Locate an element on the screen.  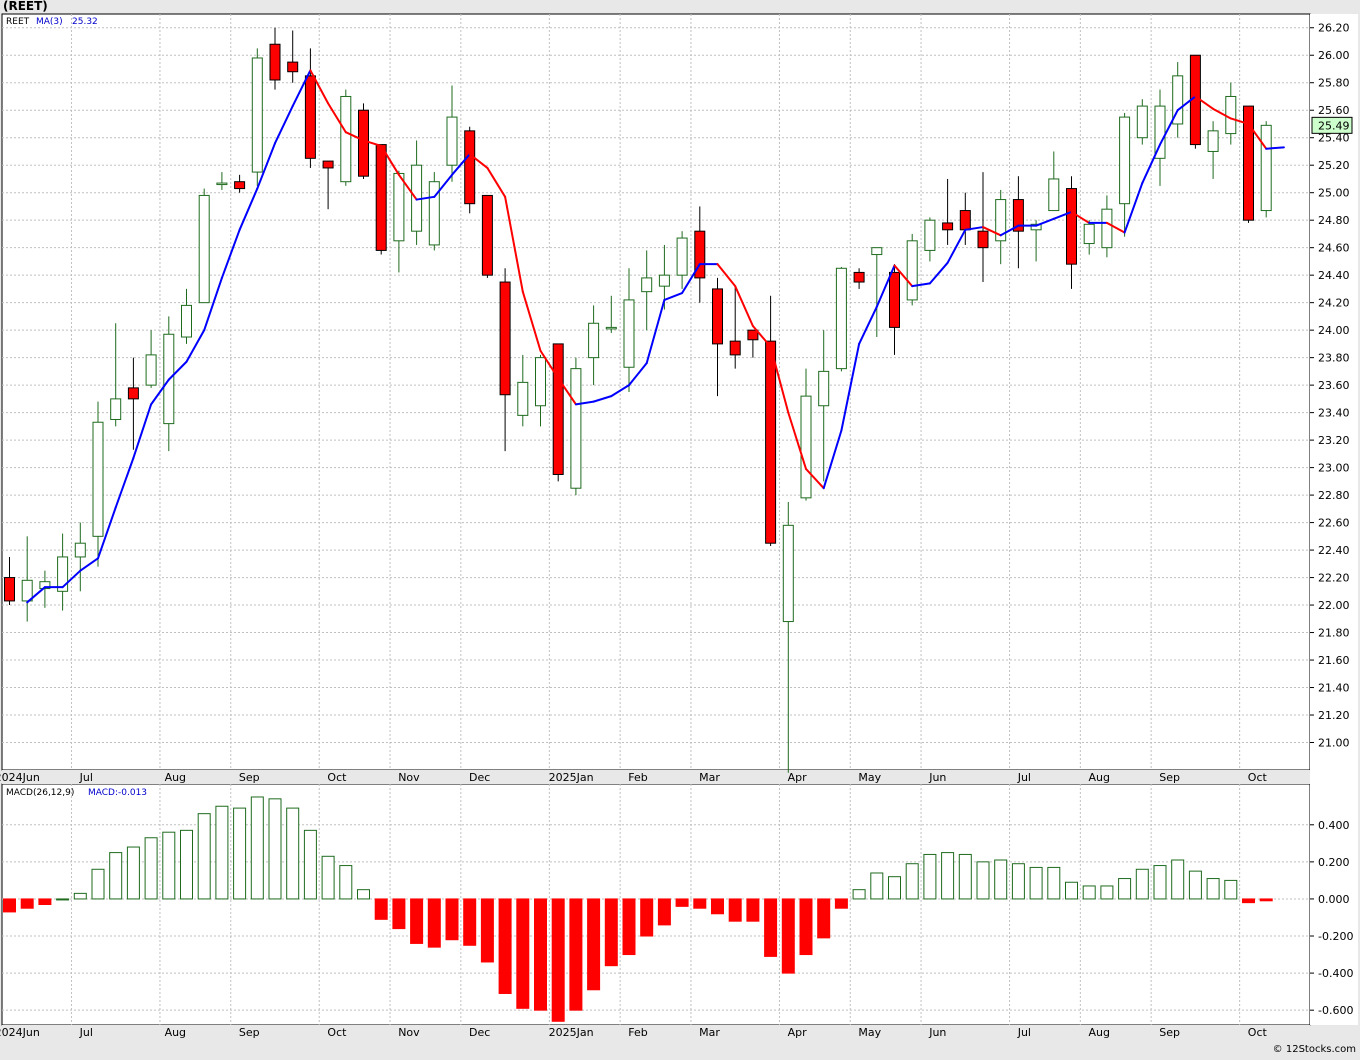
price-y-tick-label: 24.60 is located at coordinates (1334, 248).